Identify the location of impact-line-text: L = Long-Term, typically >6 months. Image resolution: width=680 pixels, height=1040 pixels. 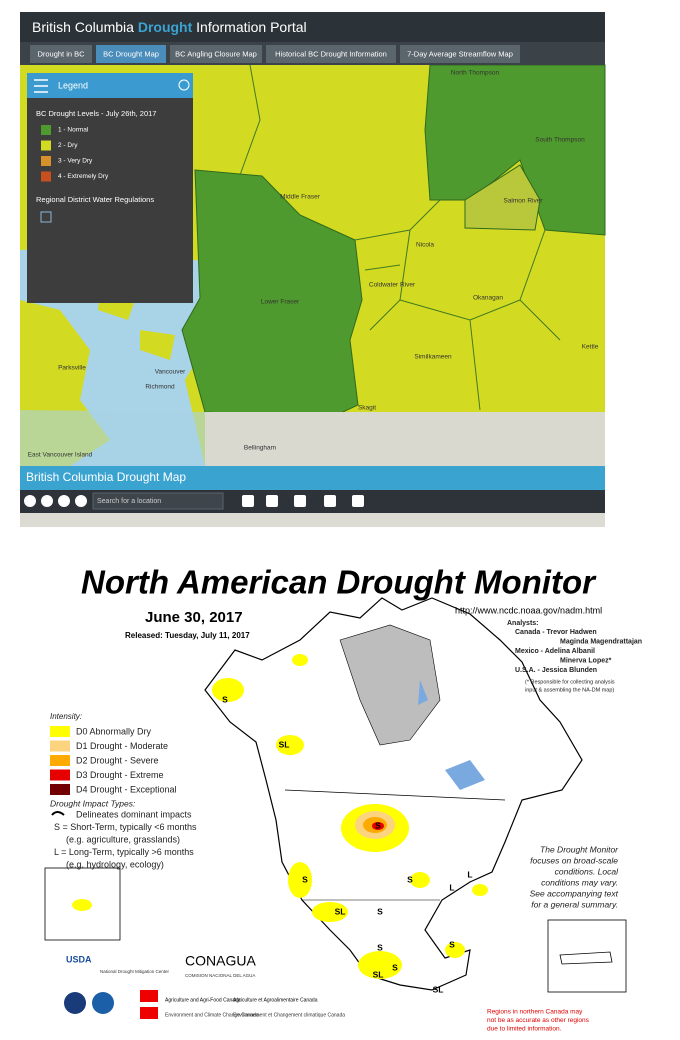
(124, 852).